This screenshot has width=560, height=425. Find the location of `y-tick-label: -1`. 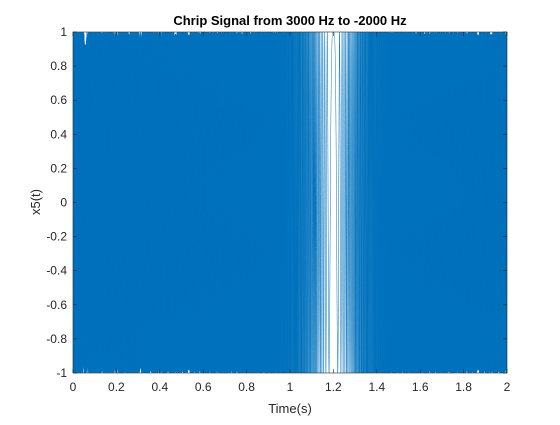

y-tick-label: -1 is located at coordinates (61, 373).